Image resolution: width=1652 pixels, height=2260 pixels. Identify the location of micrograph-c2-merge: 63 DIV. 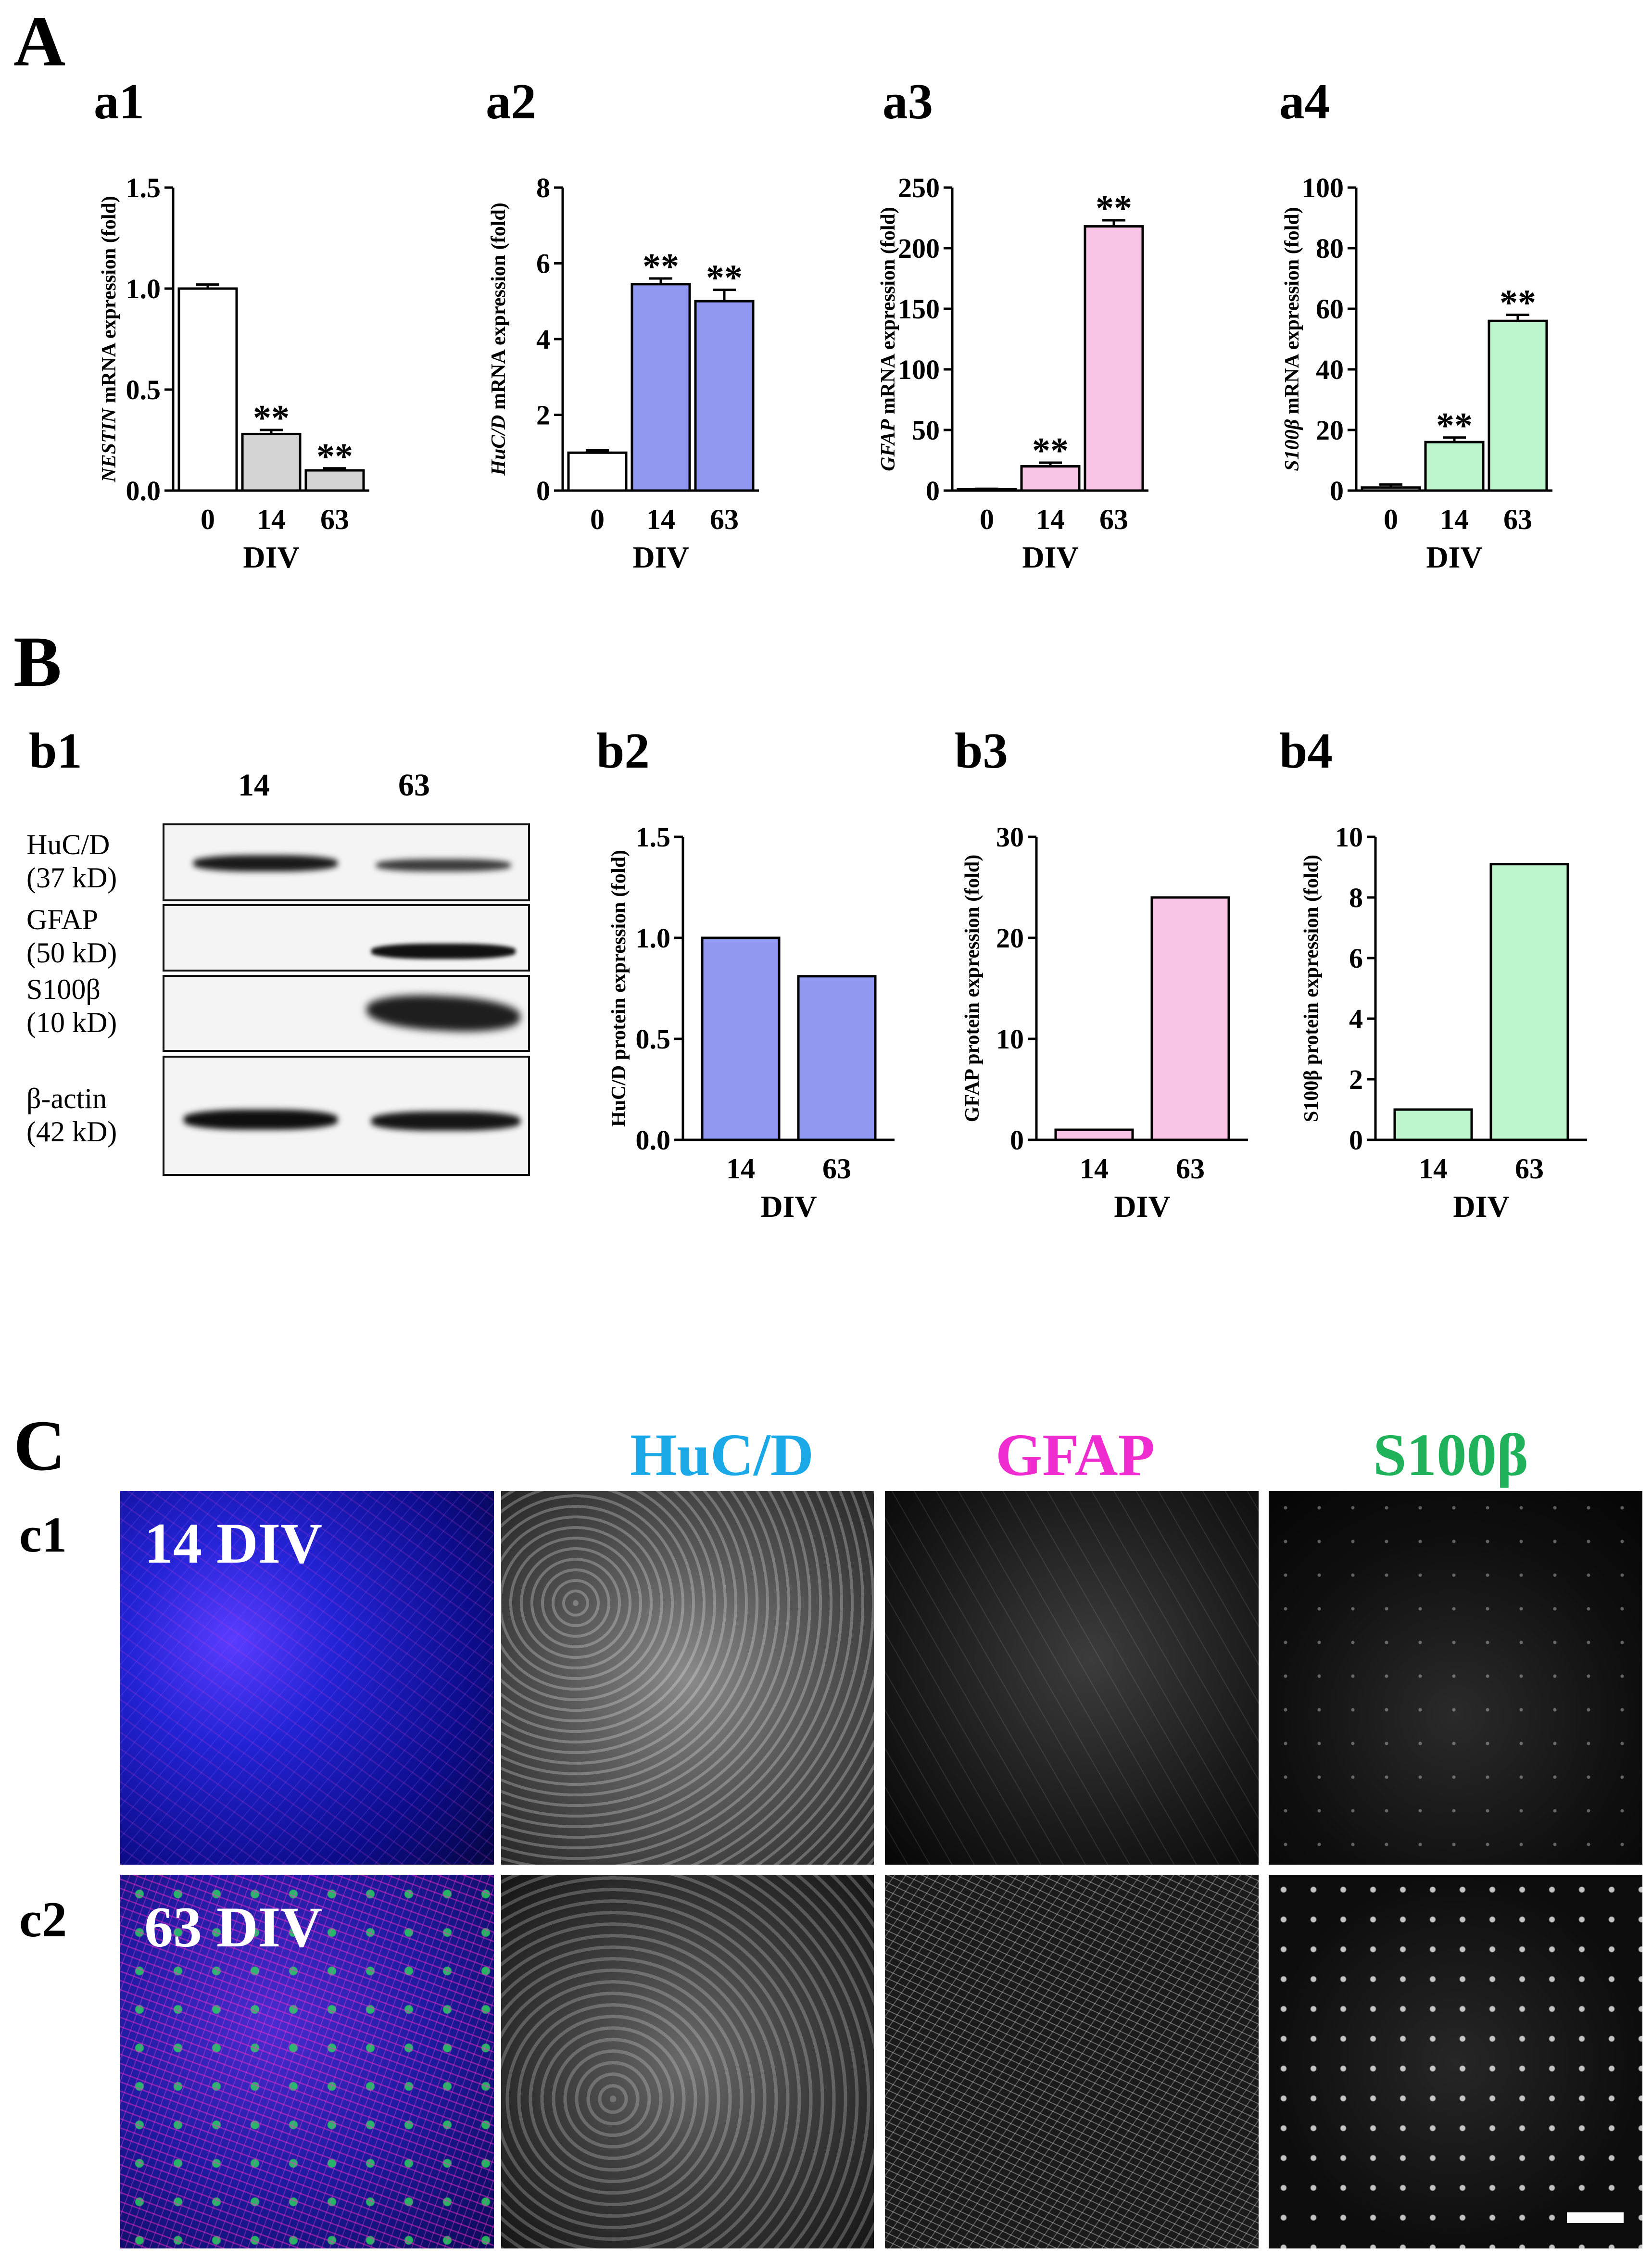
(307, 2061).